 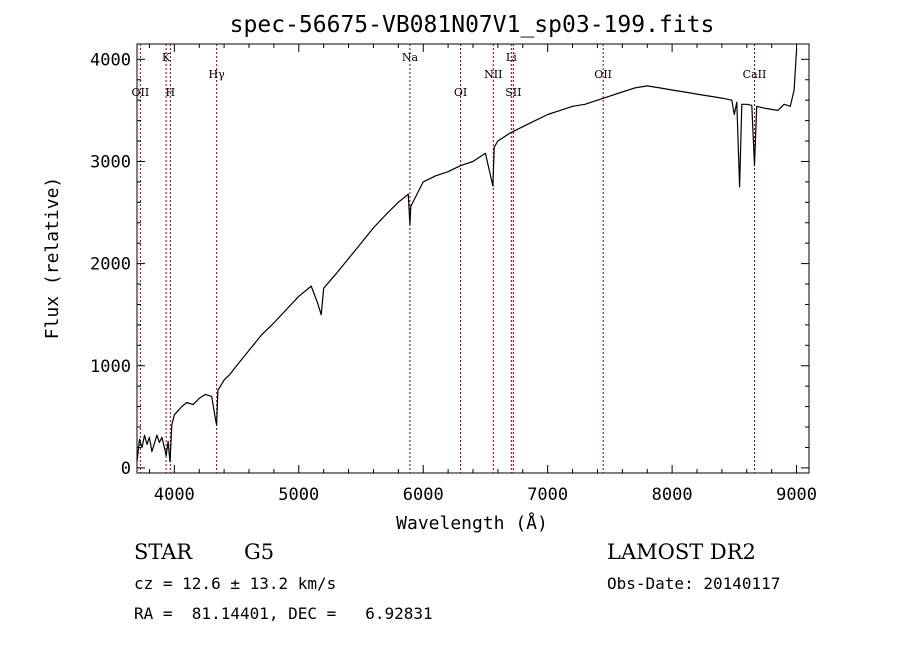 I want to click on marker-label: CaII, so click(x=755, y=74).